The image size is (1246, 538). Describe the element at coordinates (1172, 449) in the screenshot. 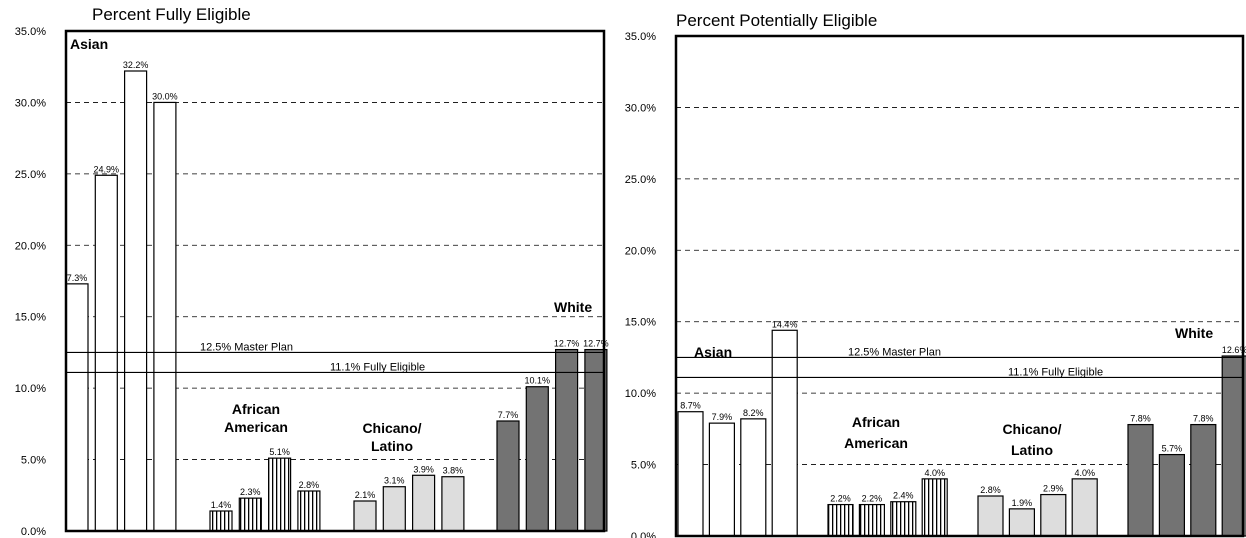

I see `data-label: 5.7%` at that location.